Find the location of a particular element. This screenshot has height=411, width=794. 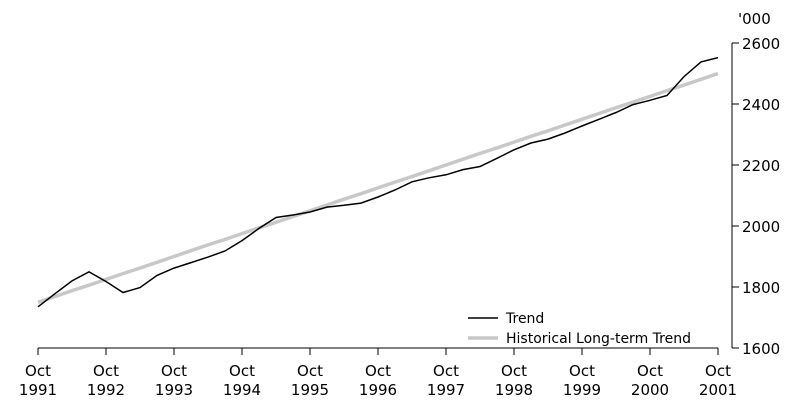

y-tick-label: 1600 is located at coordinates (761, 349).